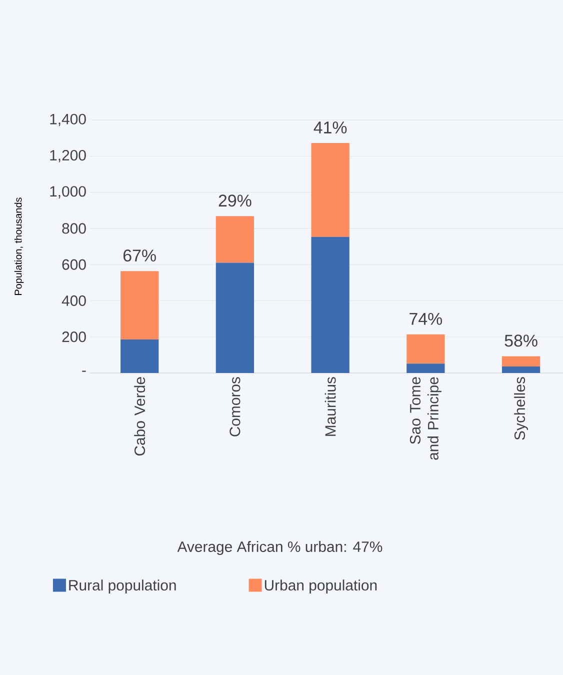  What do you see at coordinates (84, 371) in the screenshot?
I see `y-tick-label: -` at bounding box center [84, 371].